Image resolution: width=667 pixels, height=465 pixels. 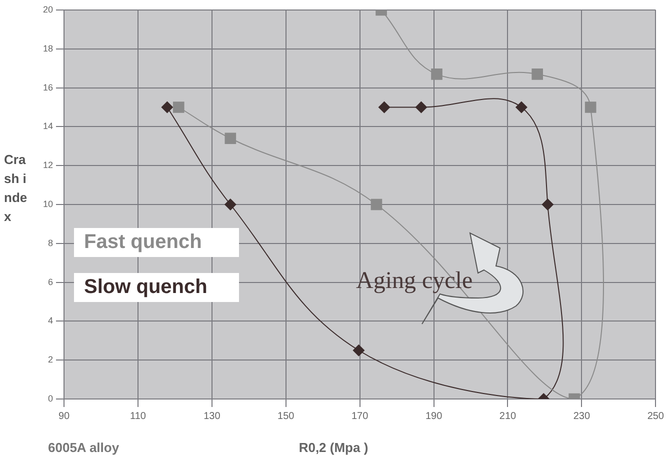 What do you see at coordinates (48, 48) in the screenshot?
I see `y-tick-label: 18` at bounding box center [48, 48].